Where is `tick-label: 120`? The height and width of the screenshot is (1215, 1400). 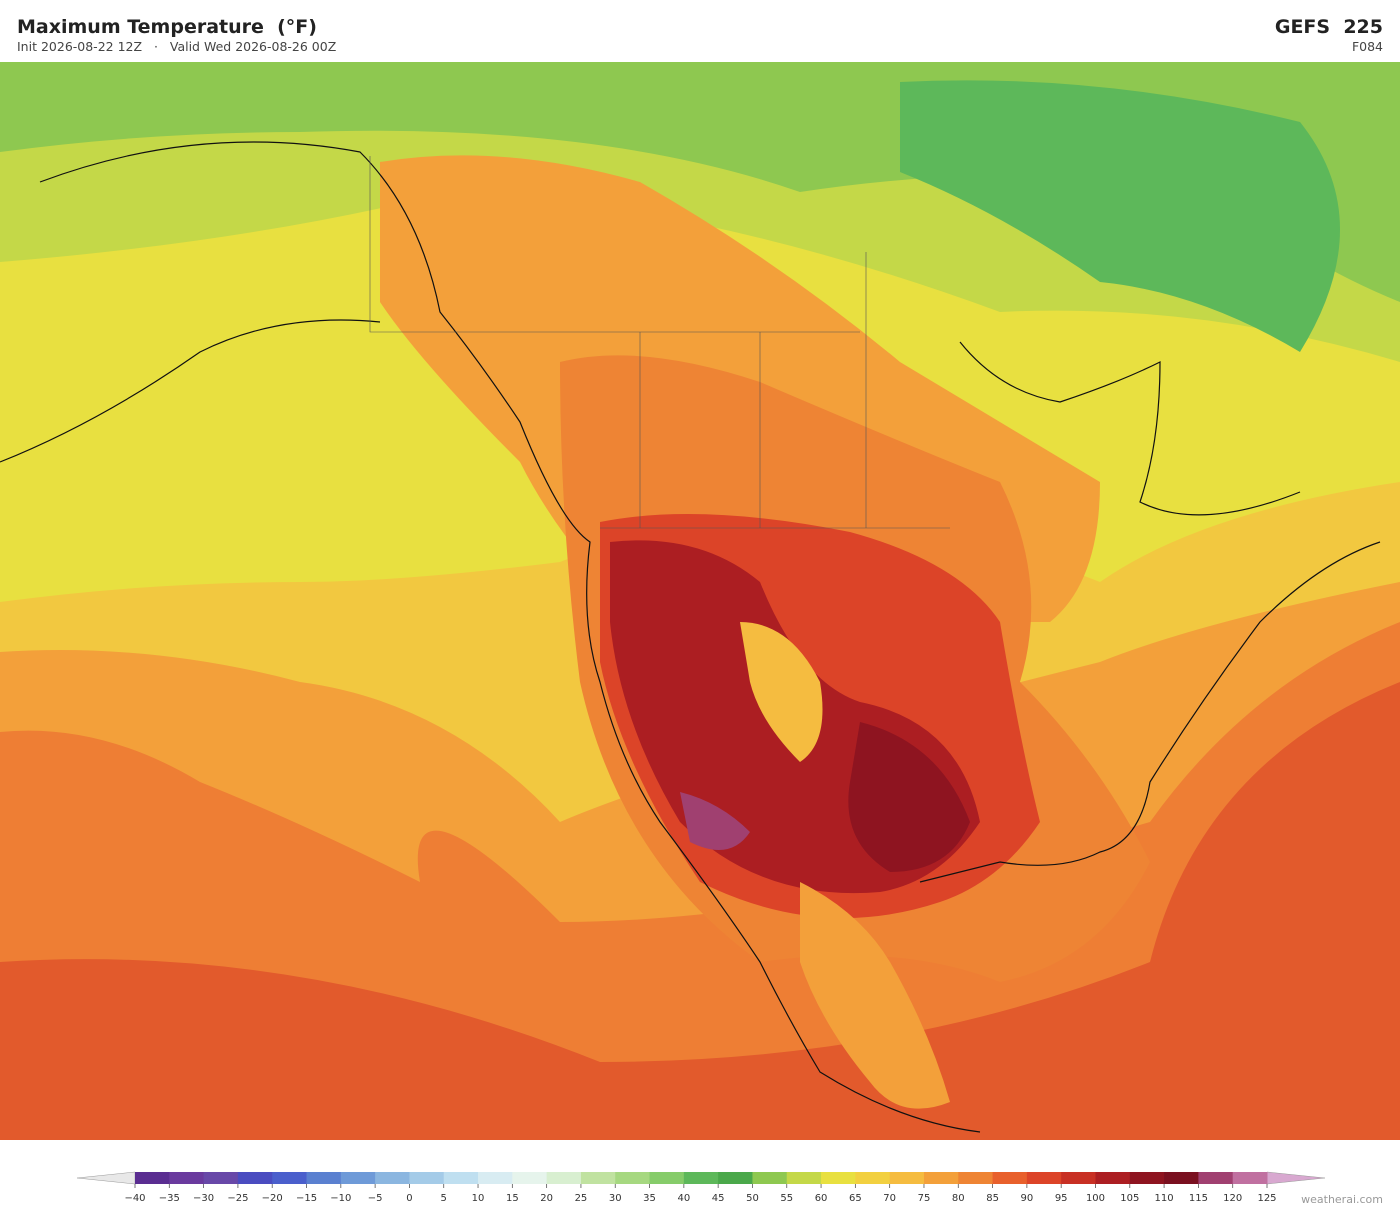 tick-label: 120 is located at coordinates (1232, 1198).